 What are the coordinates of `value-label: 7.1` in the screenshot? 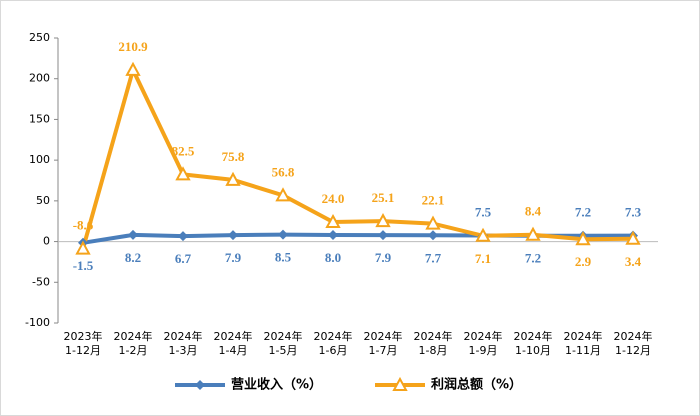 It's located at (483, 258).